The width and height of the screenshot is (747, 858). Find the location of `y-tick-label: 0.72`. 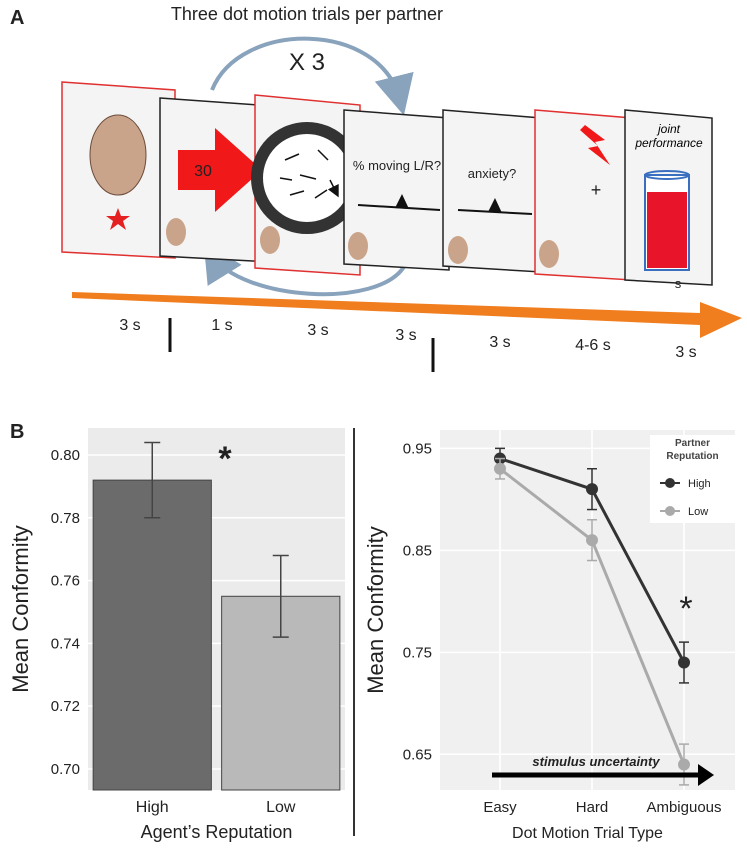

y-tick-label: 0.72 is located at coordinates (65, 706).